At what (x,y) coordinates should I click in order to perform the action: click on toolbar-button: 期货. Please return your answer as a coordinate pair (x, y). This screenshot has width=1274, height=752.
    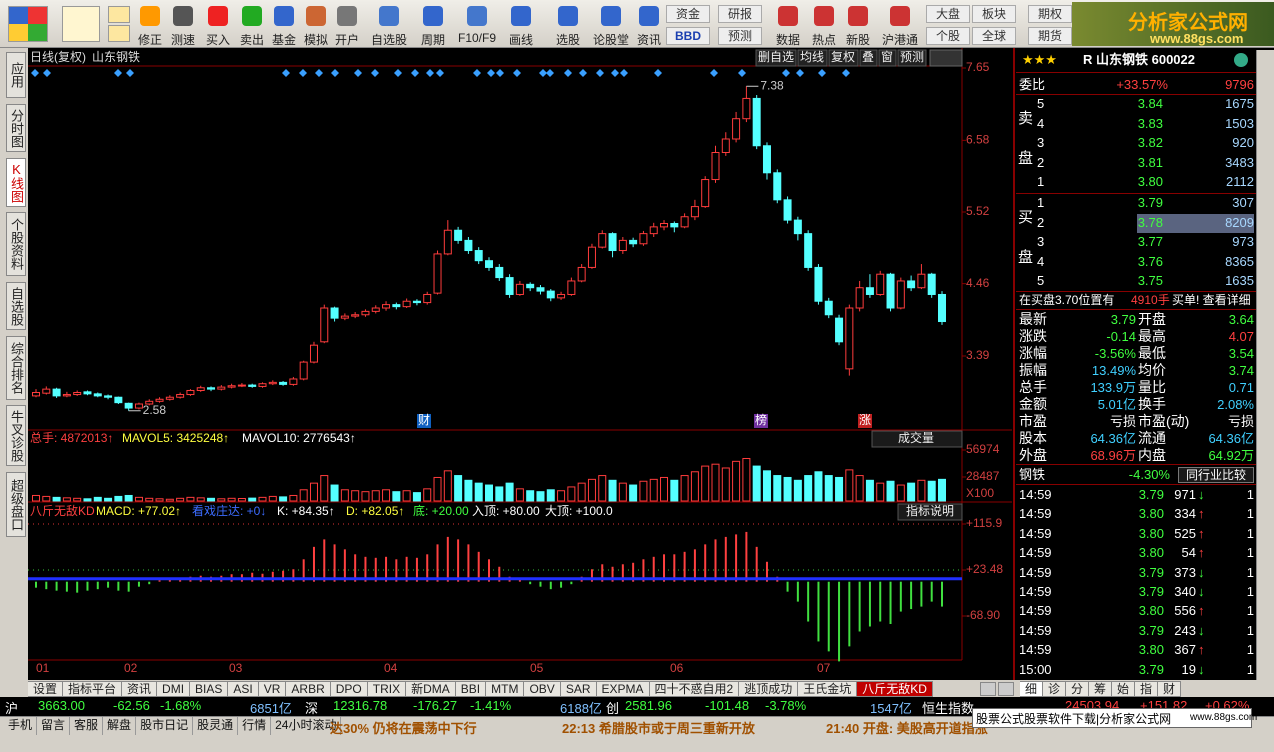
    Looking at the image, I should click on (1050, 36).